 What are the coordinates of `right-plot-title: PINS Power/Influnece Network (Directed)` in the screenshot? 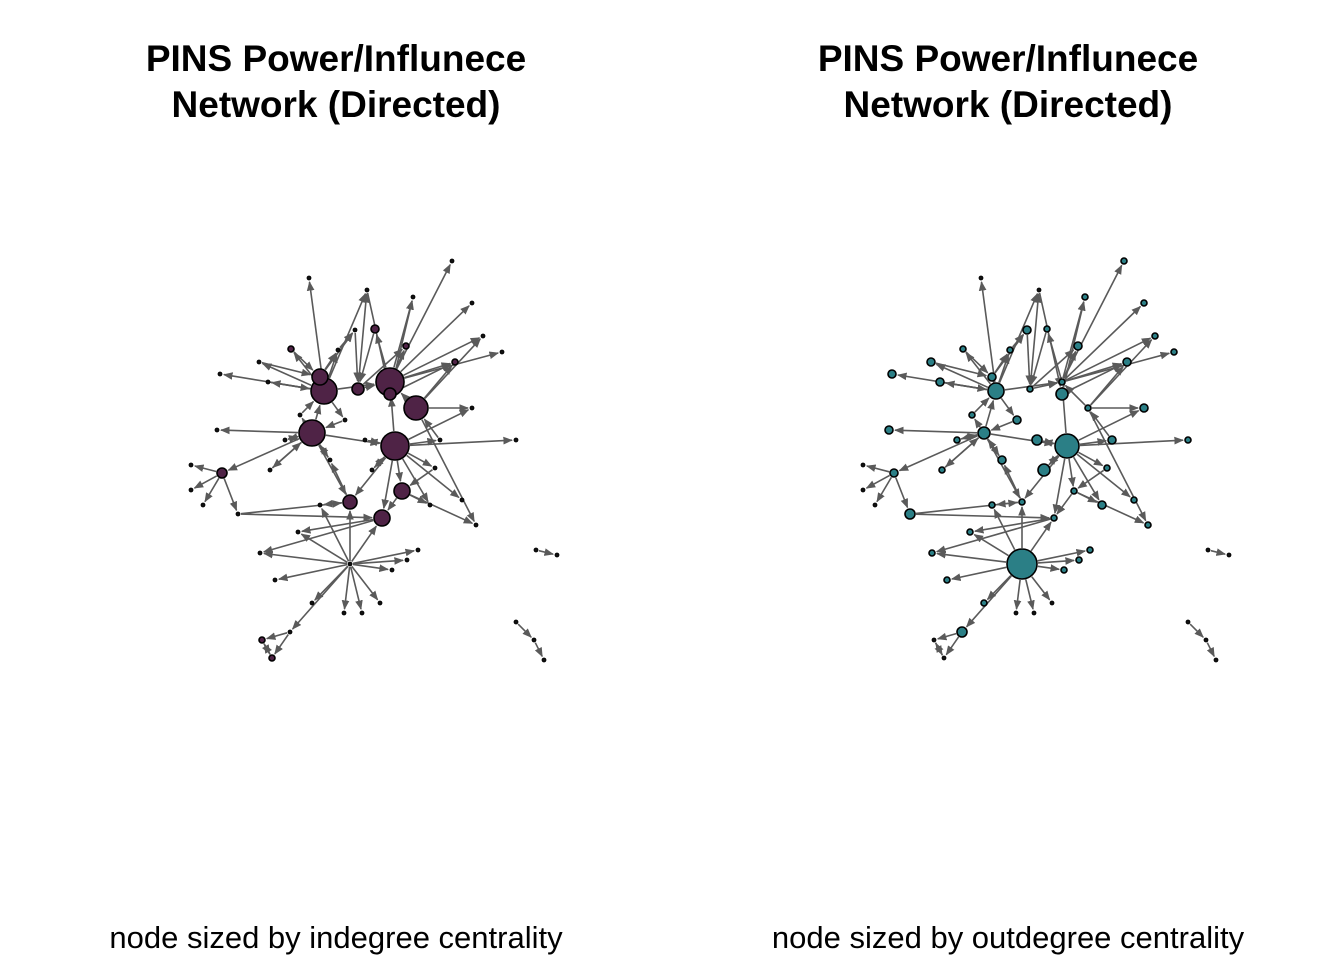 It's located at (1008, 82).